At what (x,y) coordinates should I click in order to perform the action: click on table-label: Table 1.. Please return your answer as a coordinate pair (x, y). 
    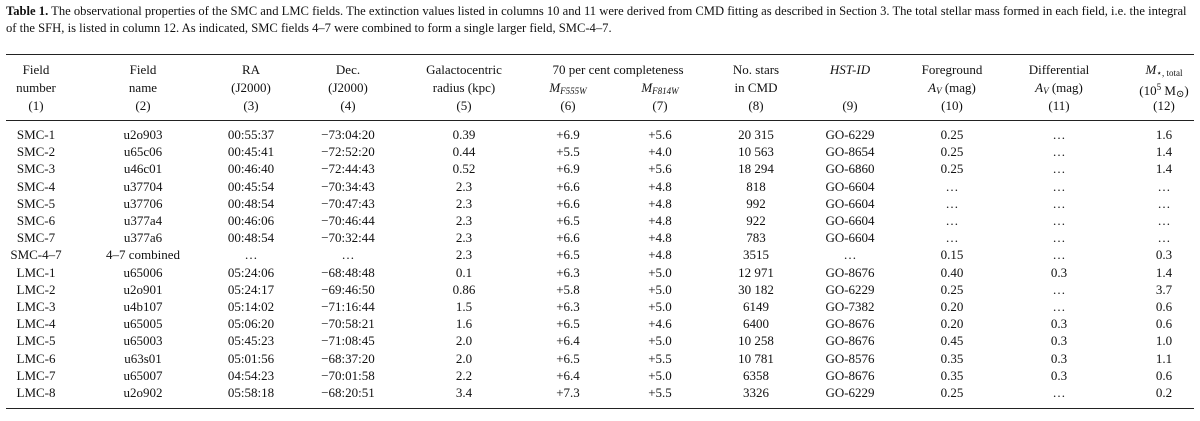
    Looking at the image, I should click on (27, 11).